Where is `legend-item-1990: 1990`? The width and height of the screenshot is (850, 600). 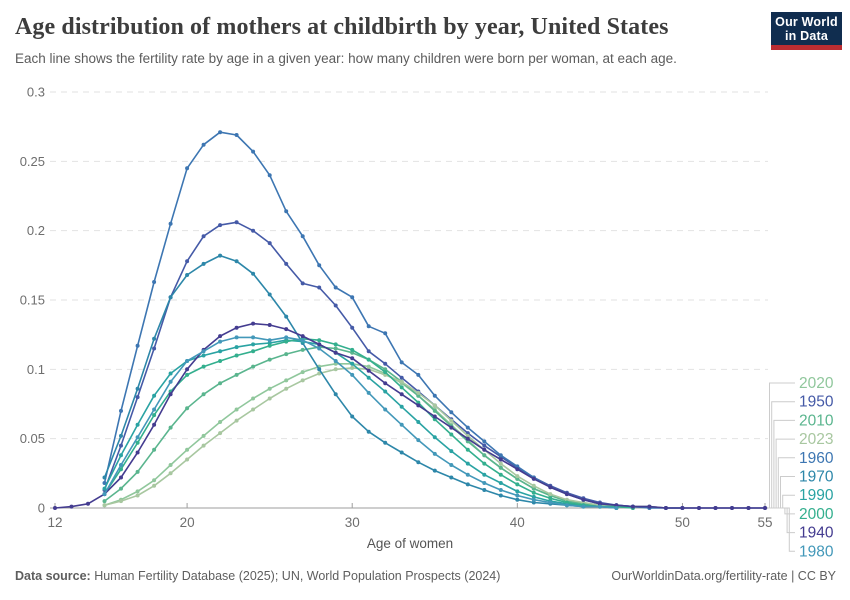
legend-item-1990: 1990 is located at coordinates (816, 495).